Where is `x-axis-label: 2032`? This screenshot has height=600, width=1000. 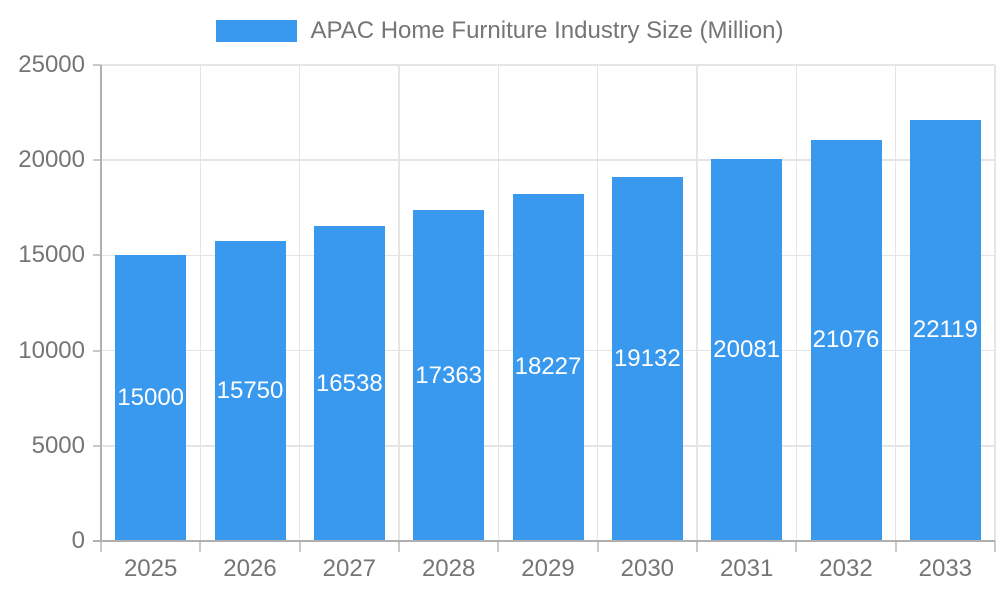
x-axis-label: 2032 is located at coordinates (846, 568).